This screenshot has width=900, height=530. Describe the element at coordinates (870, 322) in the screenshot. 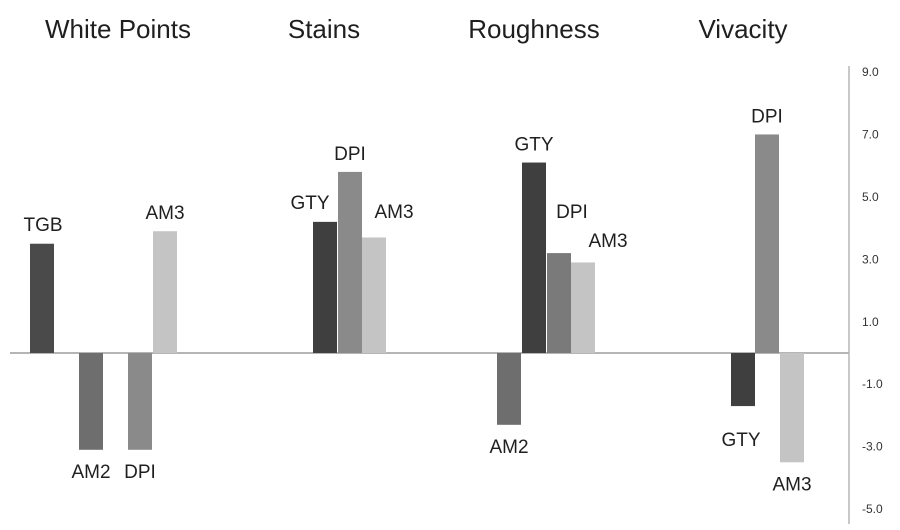

I see `y-tick-label: 1.0` at that location.